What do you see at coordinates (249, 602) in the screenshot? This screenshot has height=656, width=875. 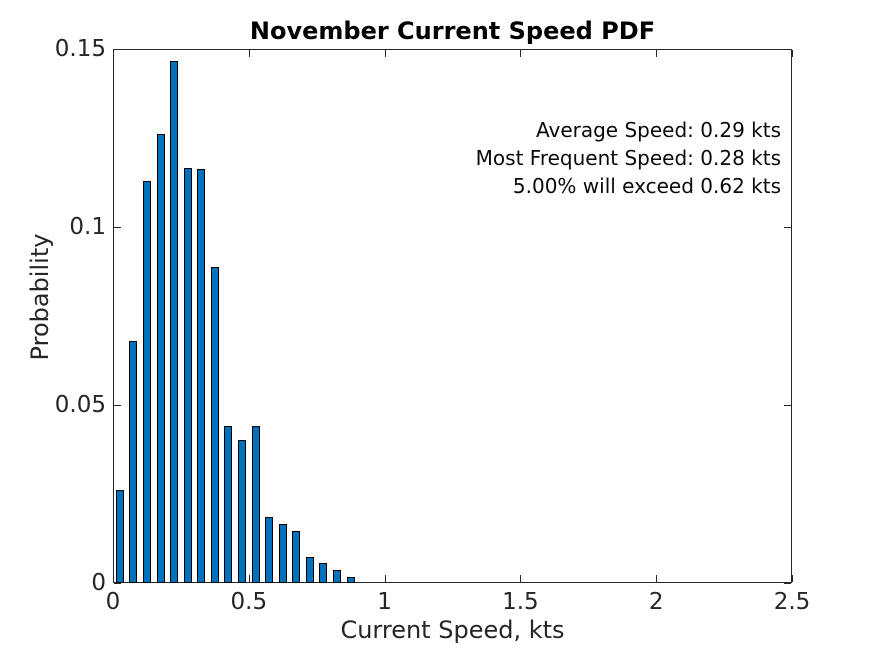 I see `x-tick-label: 0.5` at bounding box center [249, 602].